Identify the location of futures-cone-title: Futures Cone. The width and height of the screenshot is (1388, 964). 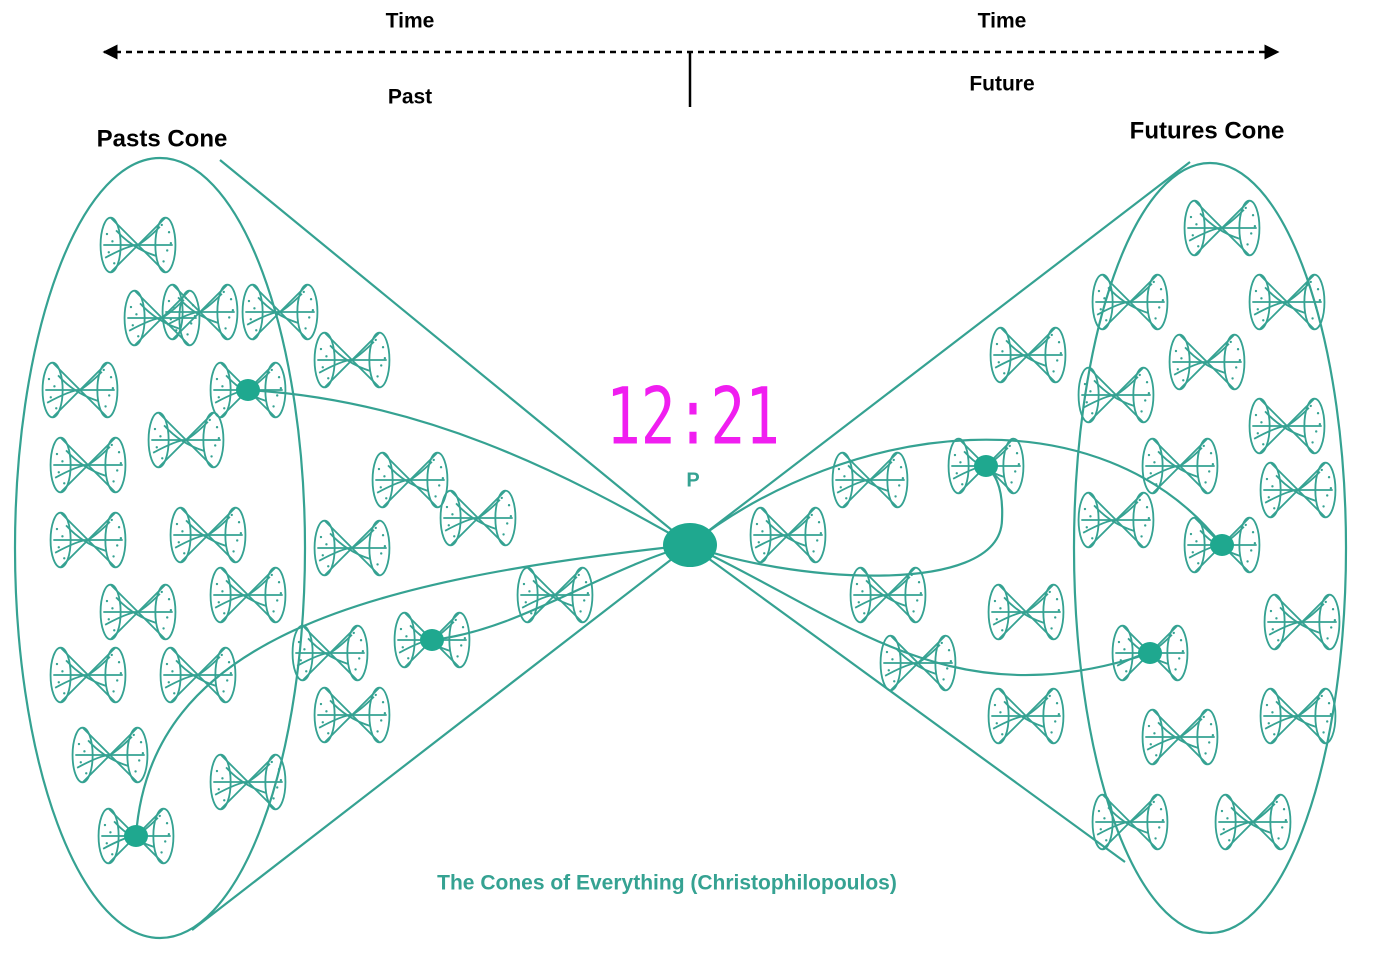
(1207, 130).